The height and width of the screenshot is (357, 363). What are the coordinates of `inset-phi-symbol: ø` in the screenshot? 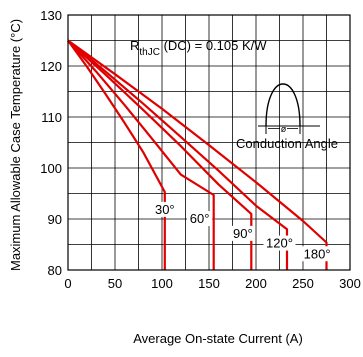 It's located at (284, 129).